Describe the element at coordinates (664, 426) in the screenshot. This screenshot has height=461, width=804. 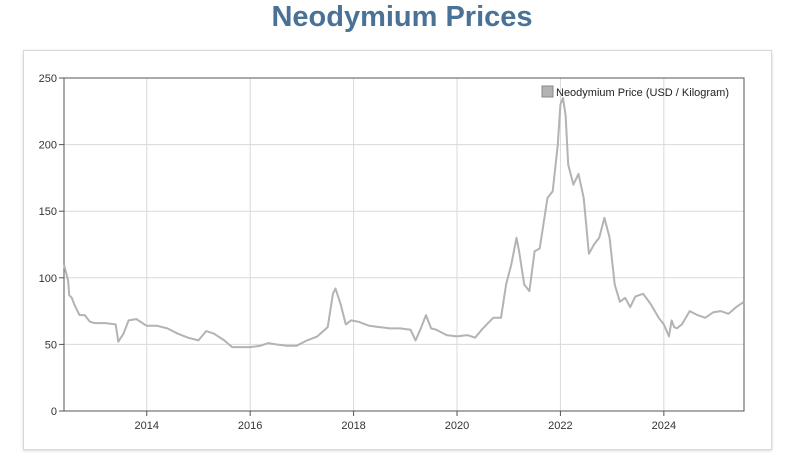
I see `x-tick-label: 2024` at that location.